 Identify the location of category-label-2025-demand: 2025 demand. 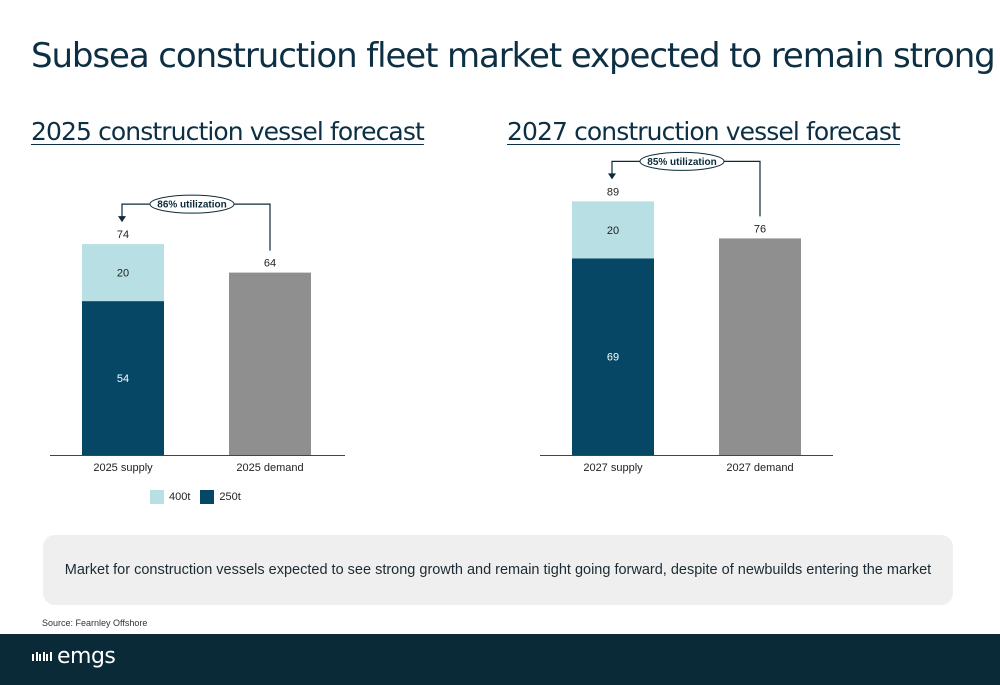
(269, 468).